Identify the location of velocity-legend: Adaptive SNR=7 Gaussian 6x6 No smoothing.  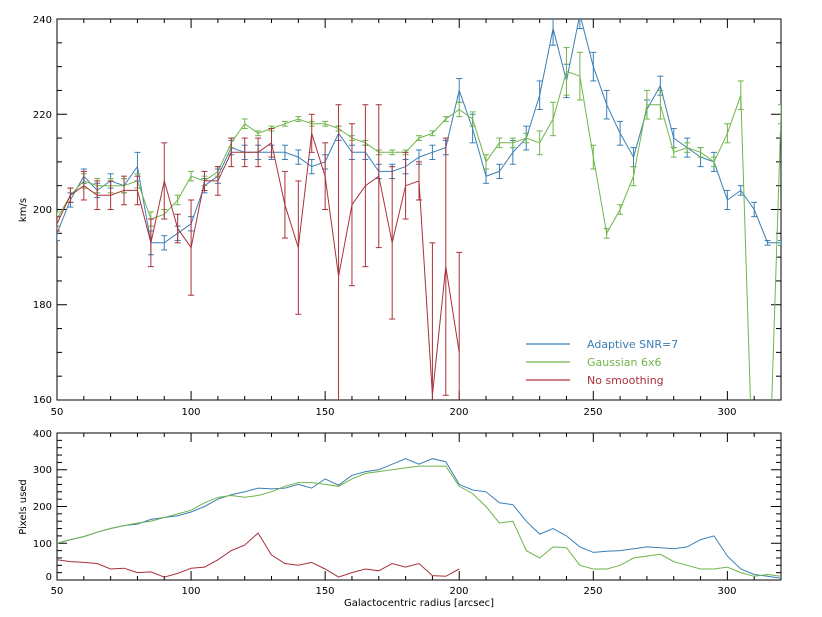
(602, 362).